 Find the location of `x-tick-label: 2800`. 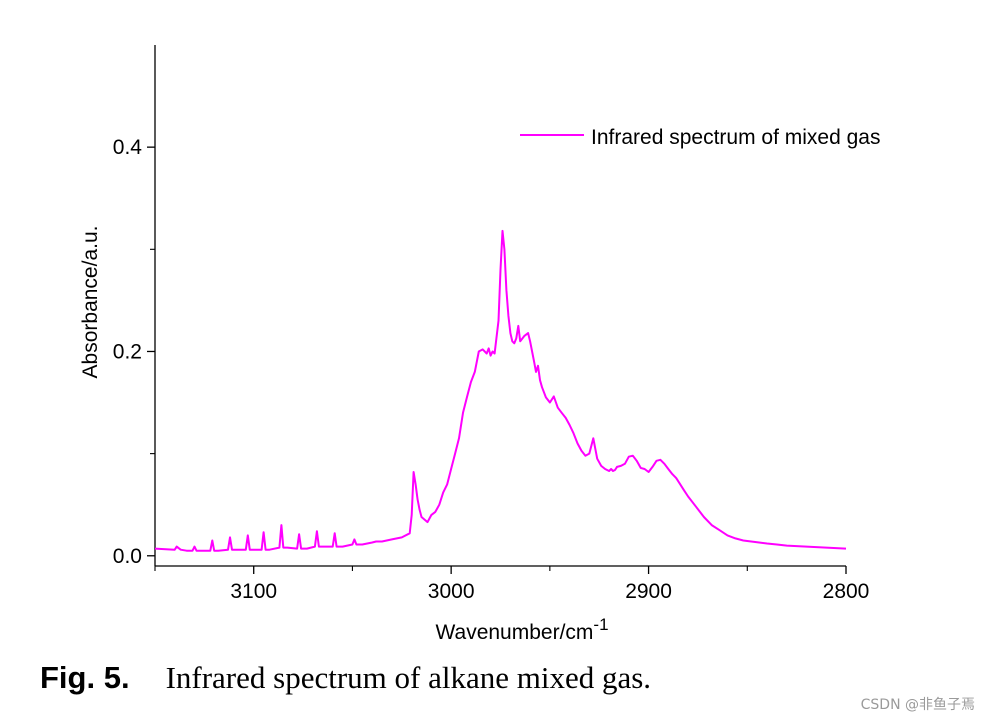

x-tick-label: 2800 is located at coordinates (846, 591).